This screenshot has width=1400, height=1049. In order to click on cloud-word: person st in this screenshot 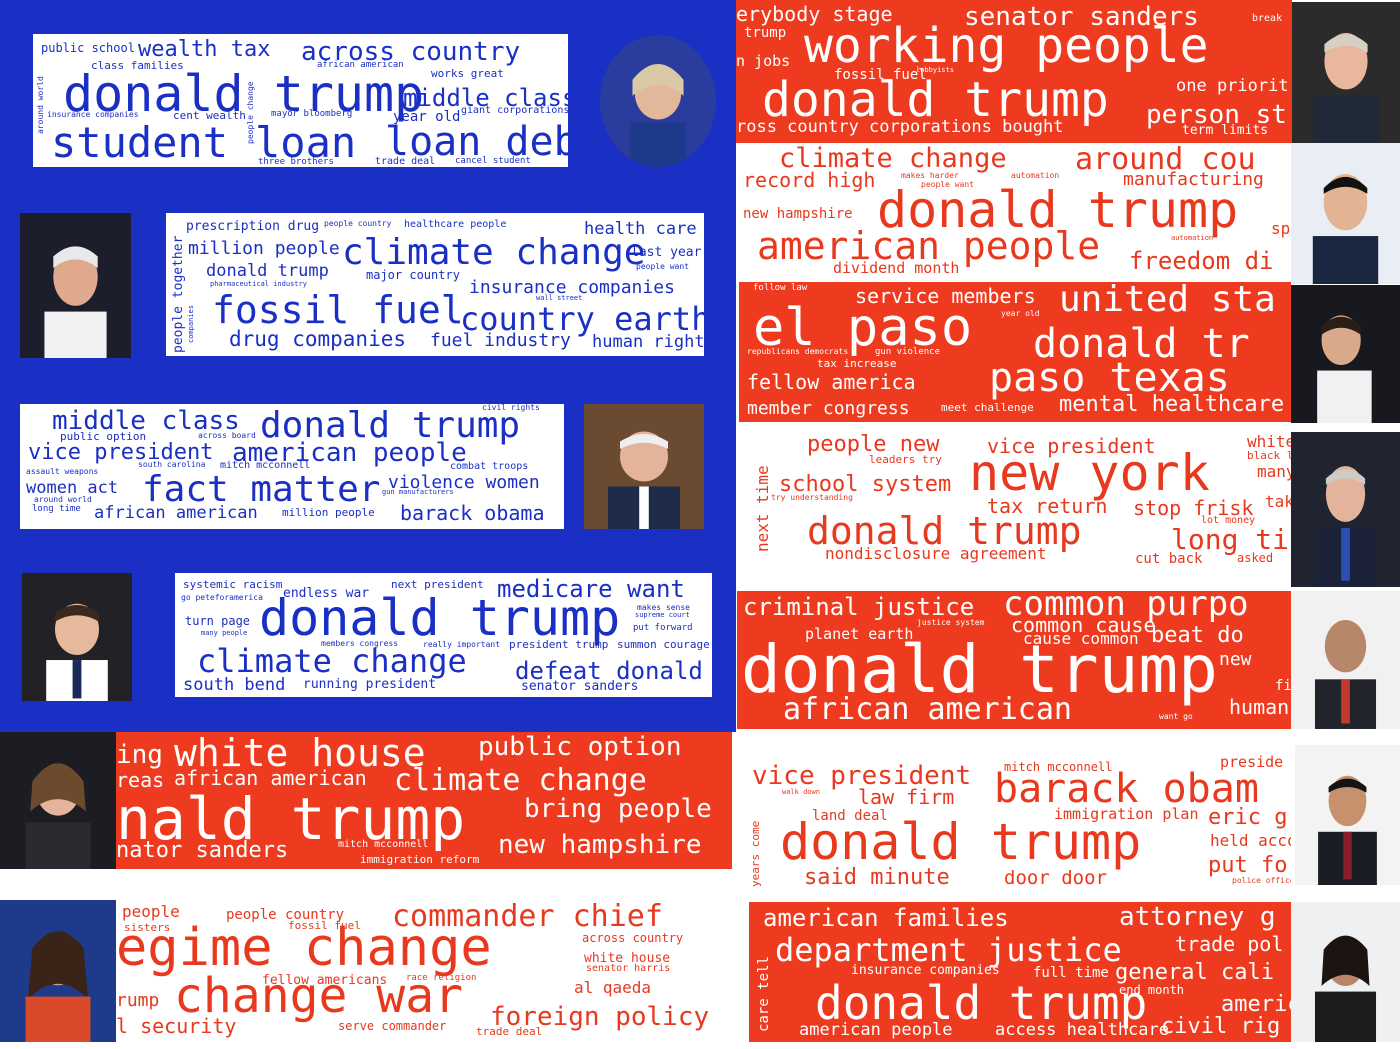, I will do `click(1216, 115)`.